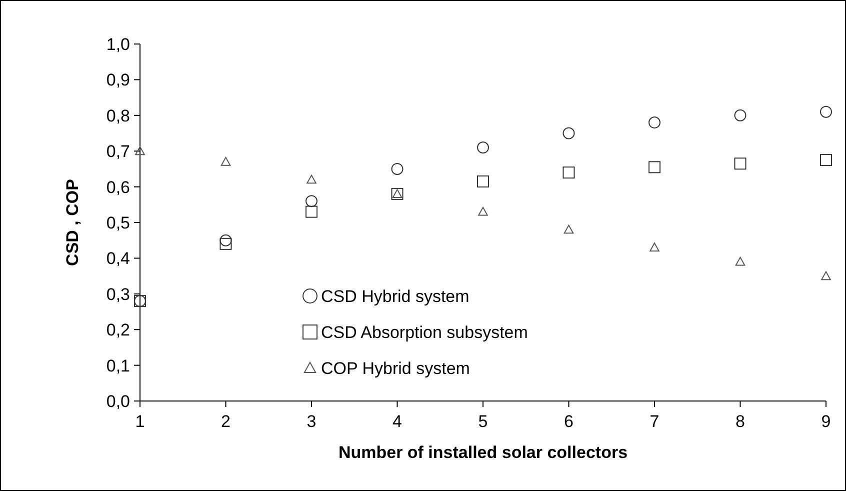 This screenshot has width=846, height=491. I want to click on legend-label: CSD Hybrid system, so click(395, 296).